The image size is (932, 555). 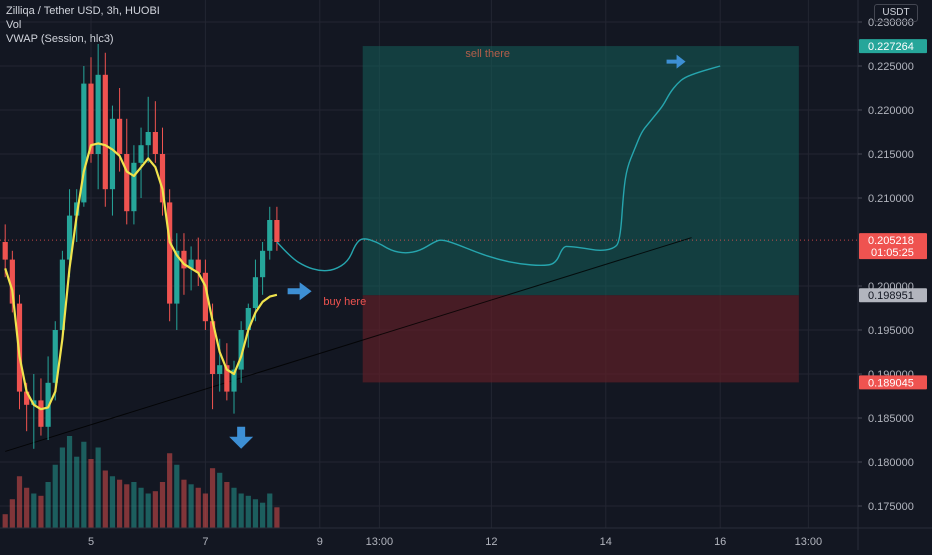 What do you see at coordinates (491, 542) in the screenshot?
I see `x-tick-label: 12` at bounding box center [491, 542].